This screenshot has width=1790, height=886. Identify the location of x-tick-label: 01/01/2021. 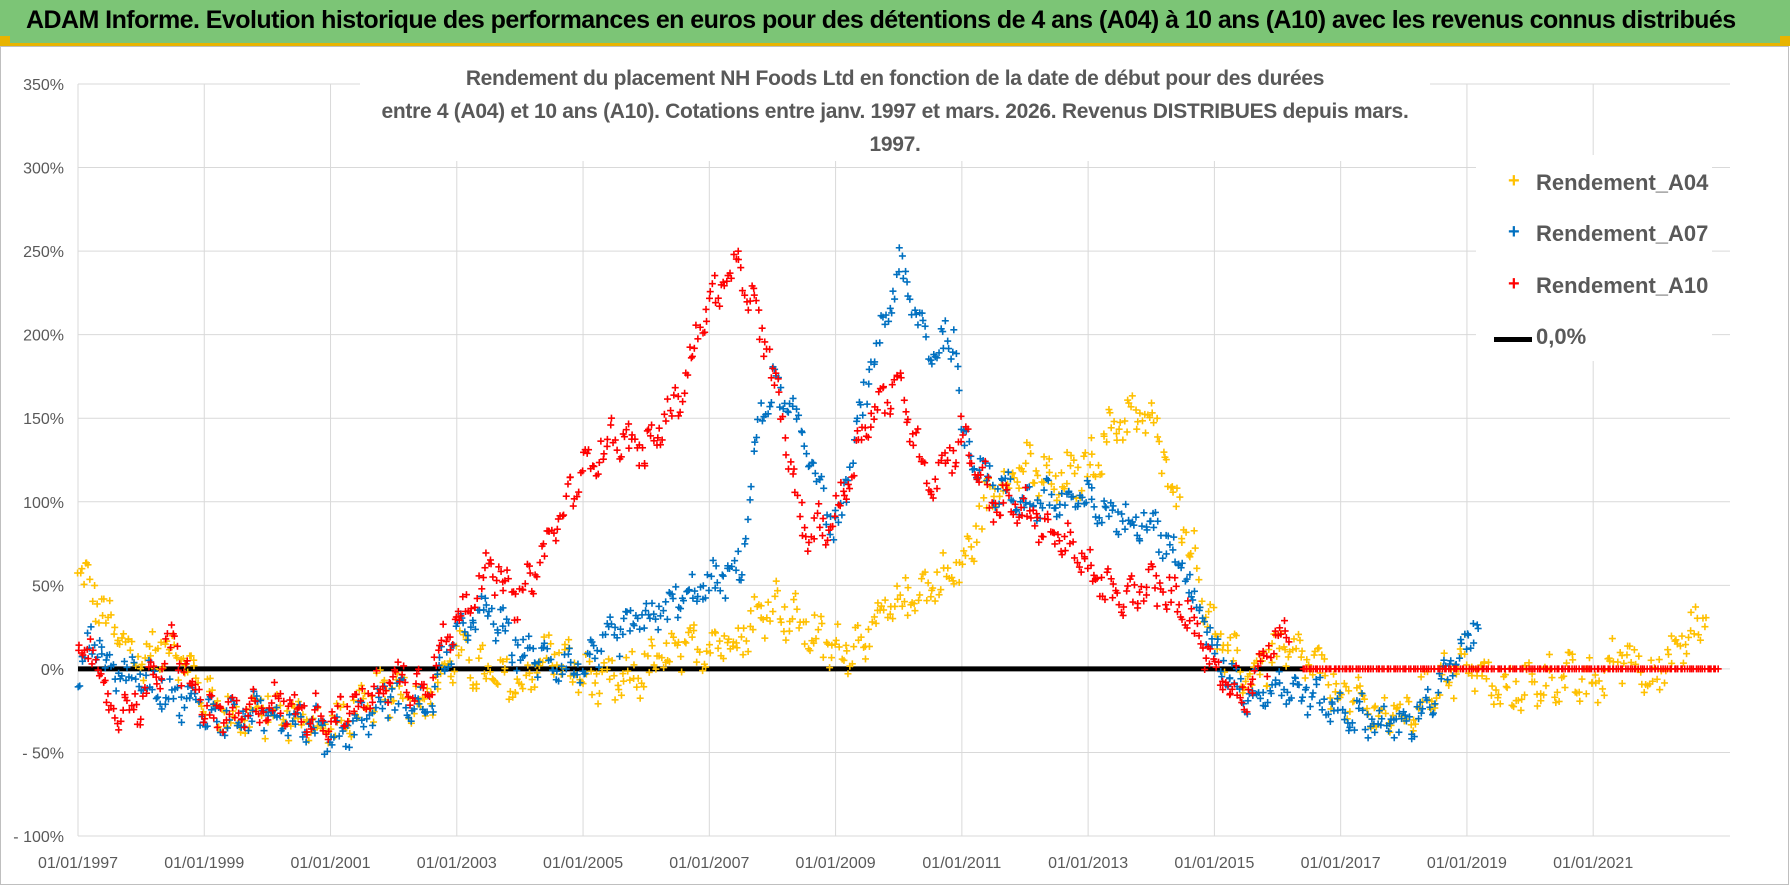
(1593, 863).